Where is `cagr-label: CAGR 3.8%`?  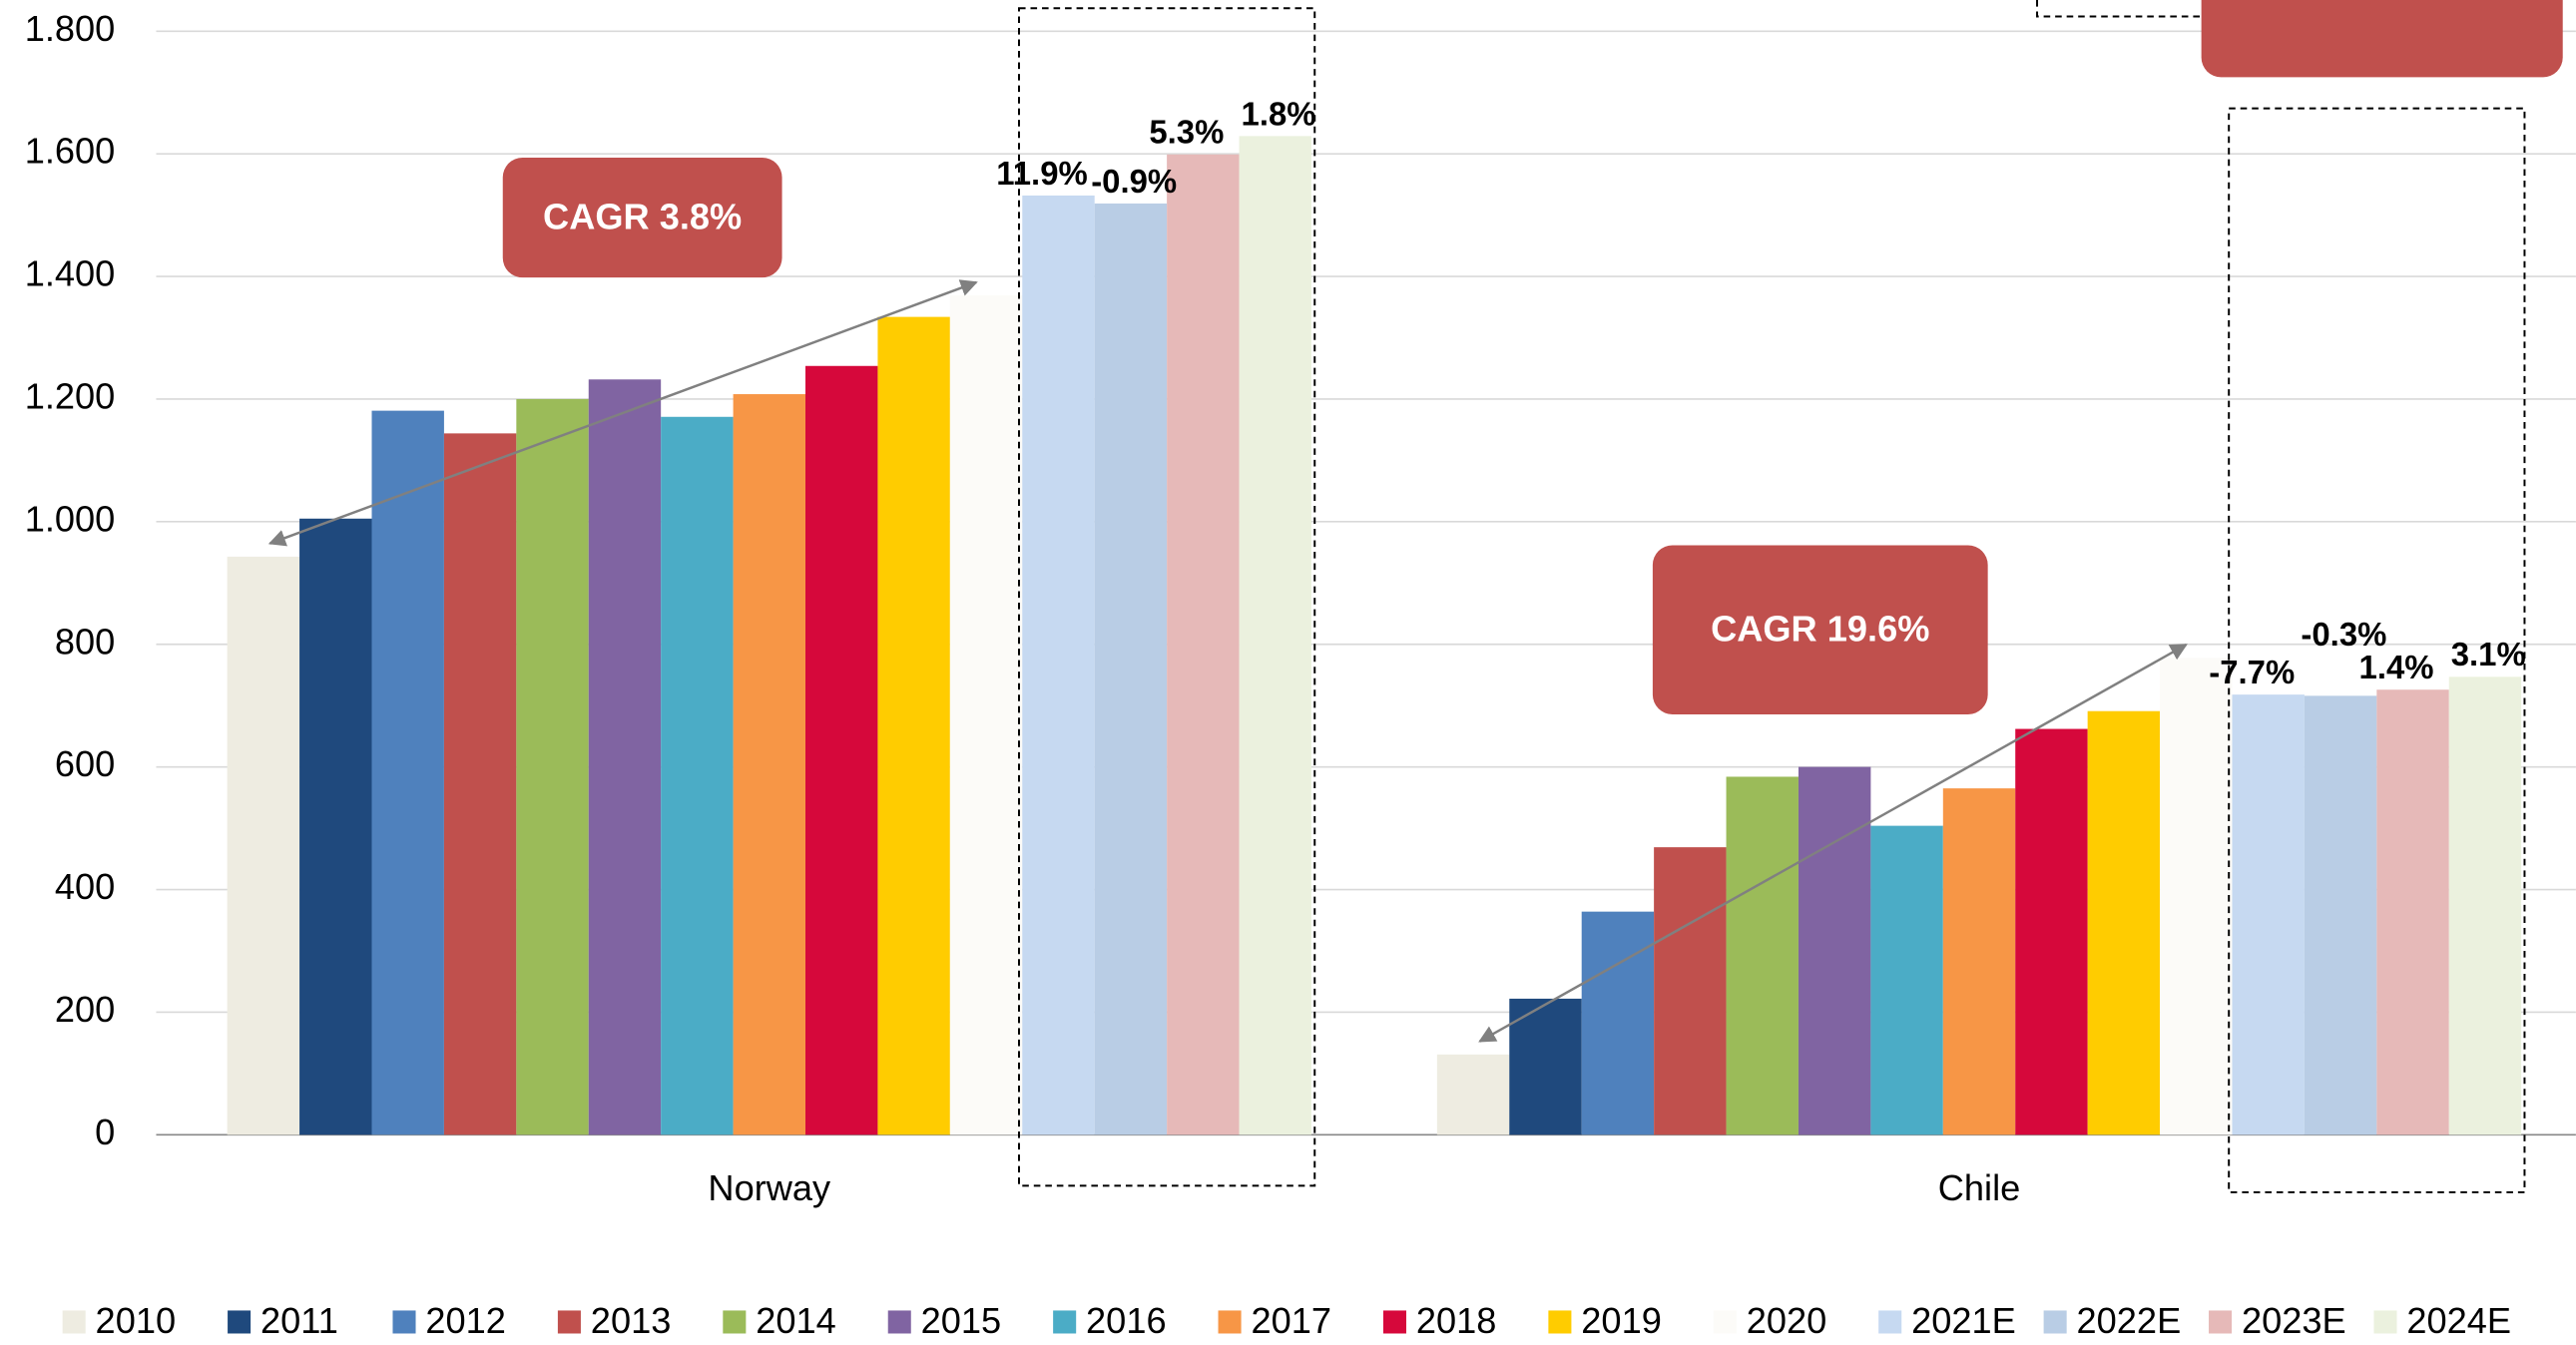 cagr-label: CAGR 3.8% is located at coordinates (642, 216).